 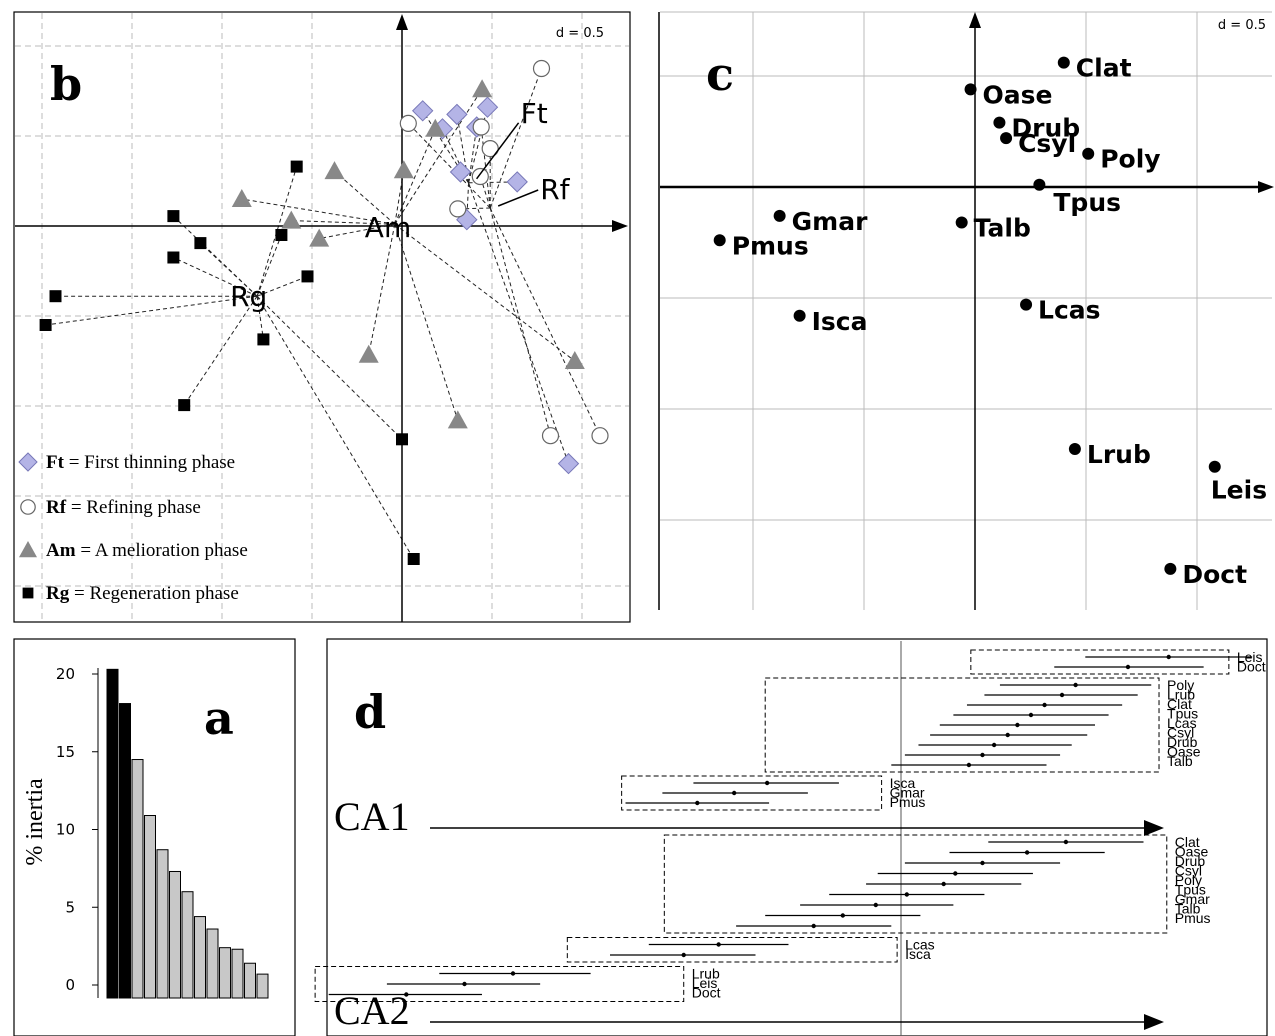 I want to click on species-label-talb: Talb, so click(x=1002, y=228).